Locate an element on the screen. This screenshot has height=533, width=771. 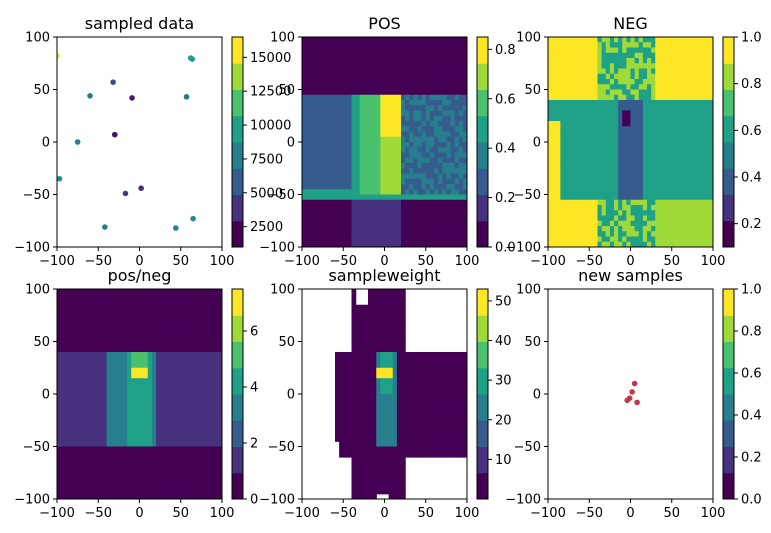
colorbar-tick-label: 0.6 is located at coordinates (751, 131).